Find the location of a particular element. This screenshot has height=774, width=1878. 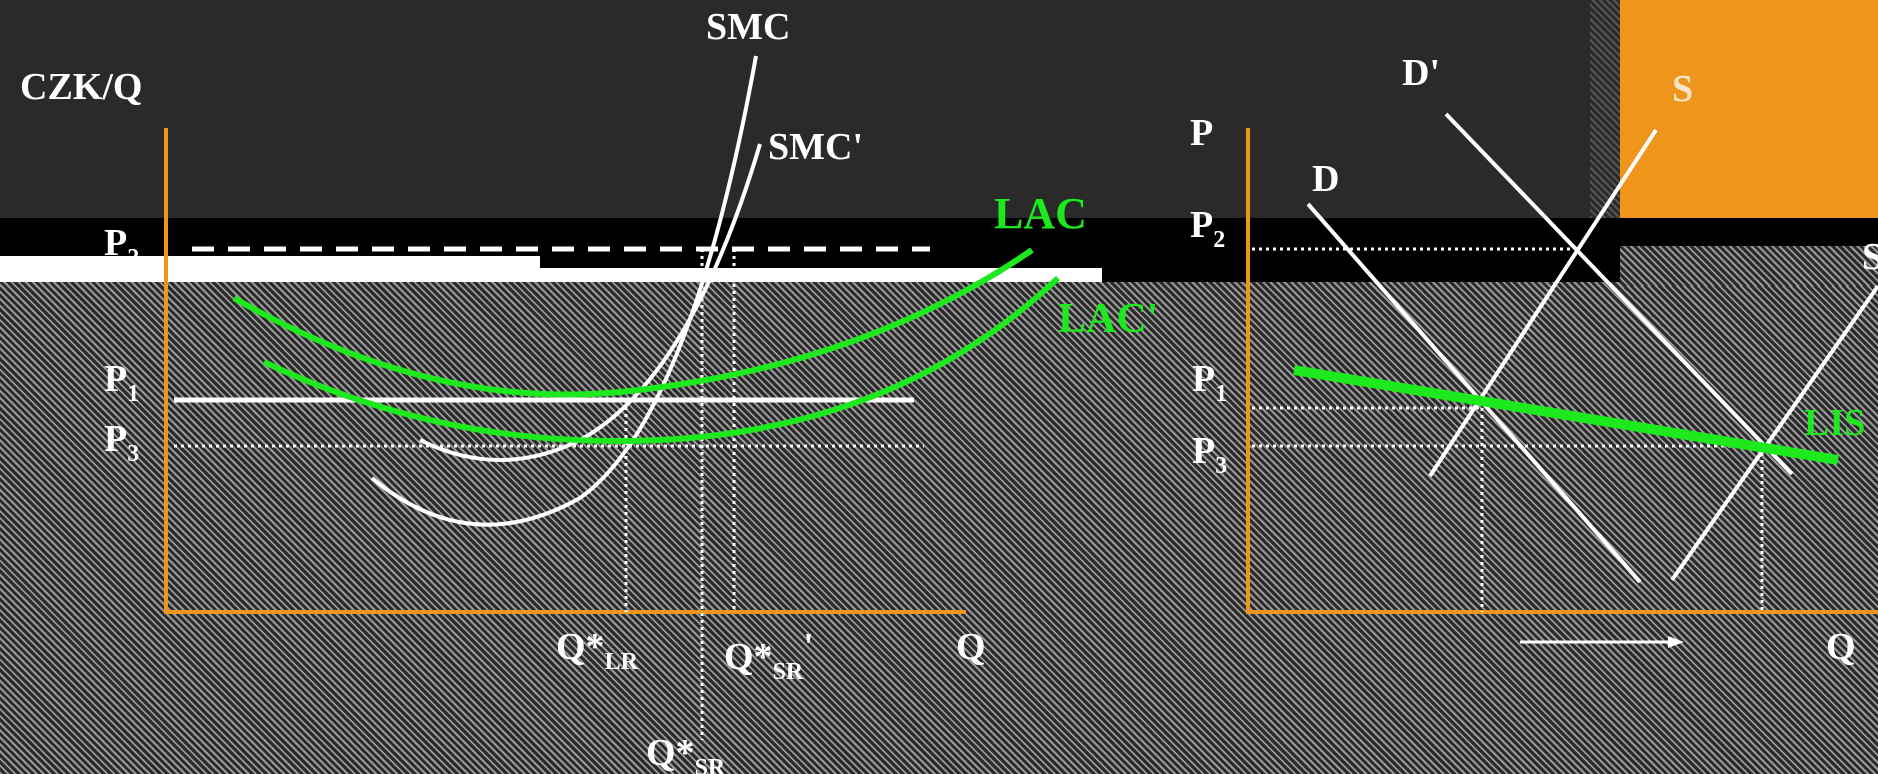

smc-prime-curve is located at coordinates (590, 302).